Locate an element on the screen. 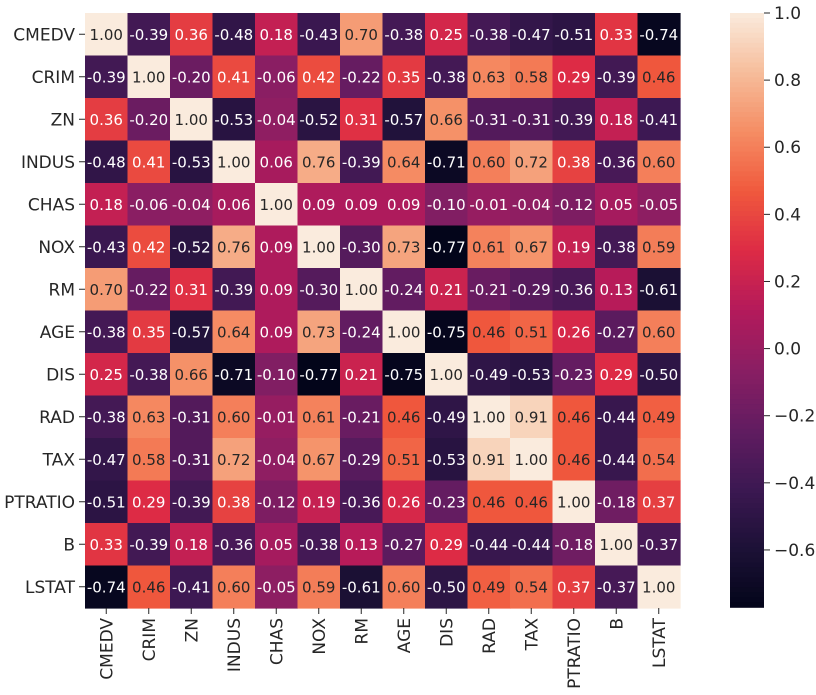  heatmap-cell-crim-b is located at coordinates (617, 77).